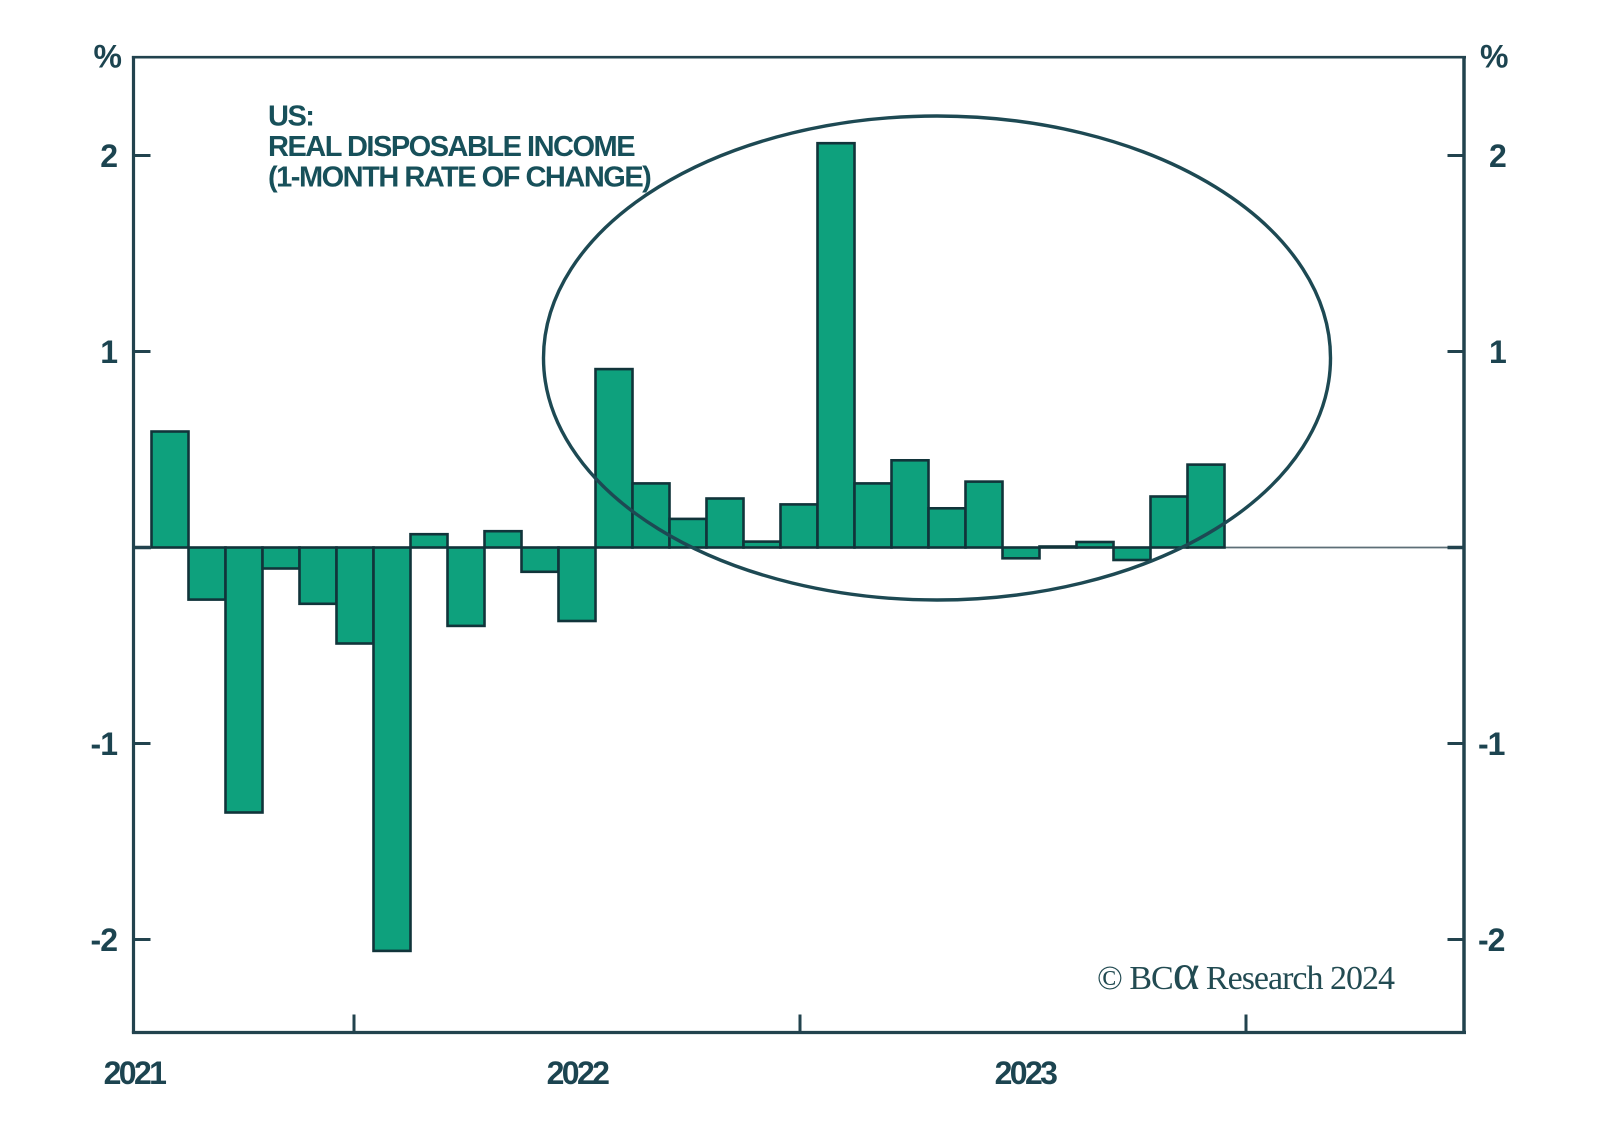 Image resolution: width=1600 pixels, height=1137 pixels. I want to click on svg-text: 2022, so click(578, 1073).